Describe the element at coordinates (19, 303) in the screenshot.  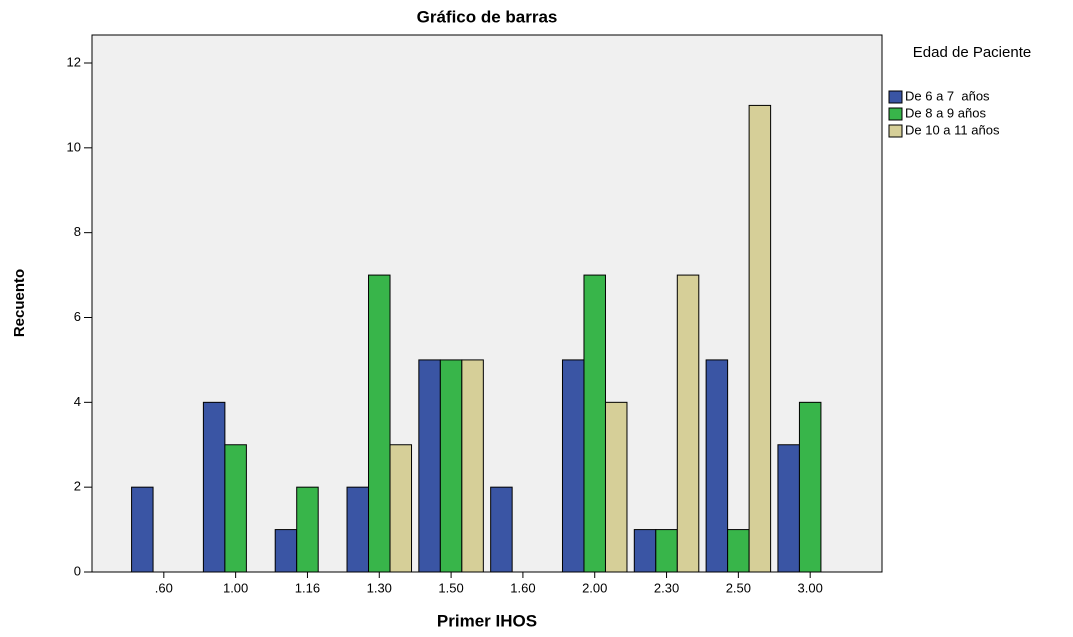
I see `y-axis-label: Recuento` at that location.